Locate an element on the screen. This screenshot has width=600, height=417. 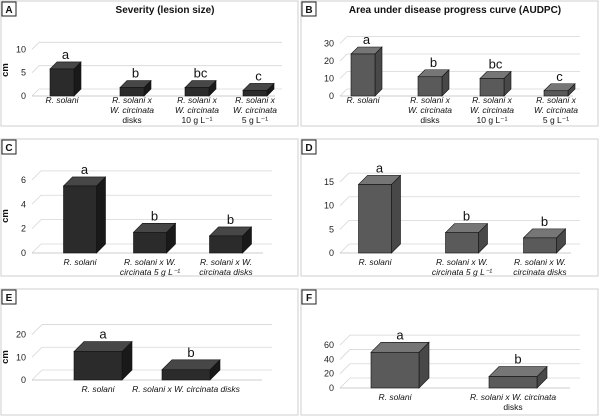
panel-letter: B is located at coordinates (308, 10).